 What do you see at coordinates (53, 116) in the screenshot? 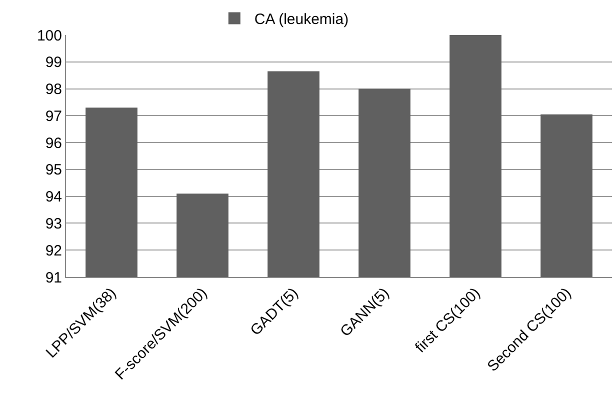
I see `y-tick-label: 97` at bounding box center [53, 116].